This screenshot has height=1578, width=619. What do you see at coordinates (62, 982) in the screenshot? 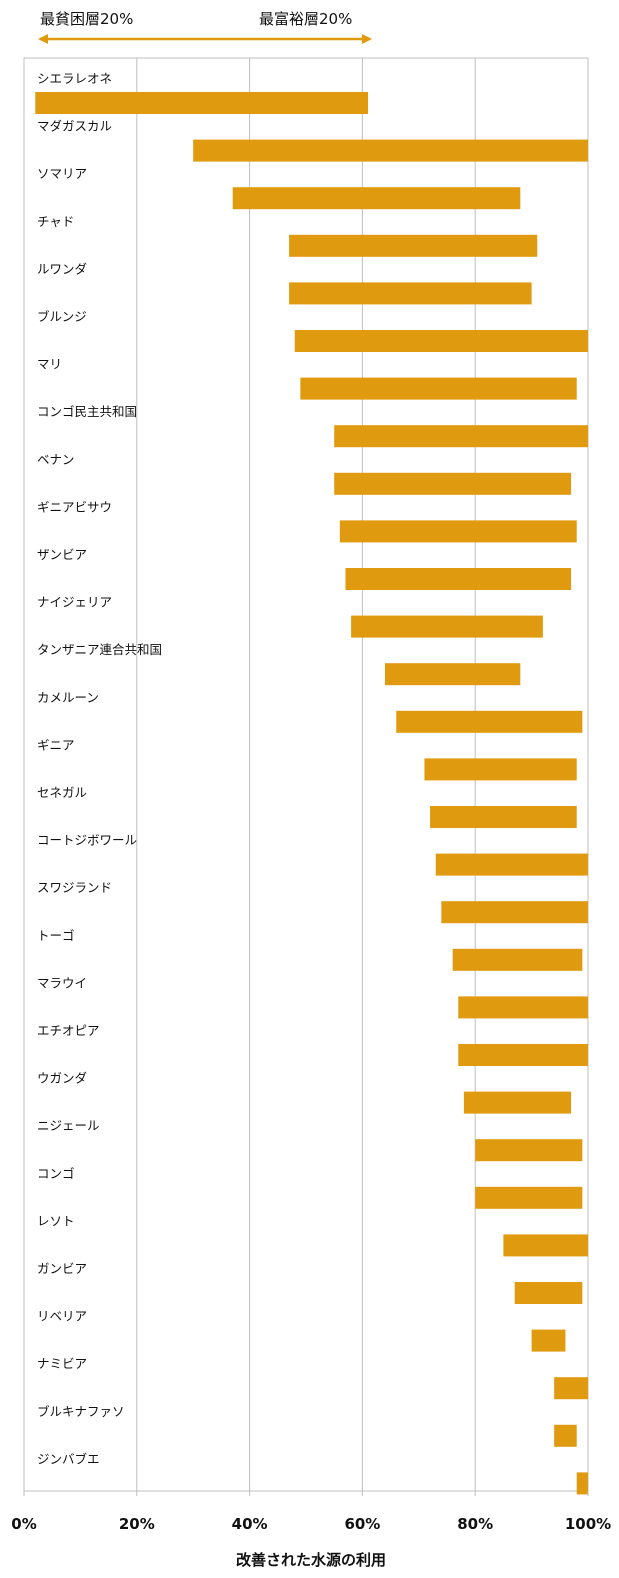
I see `category-label: マラウイ` at bounding box center [62, 982].